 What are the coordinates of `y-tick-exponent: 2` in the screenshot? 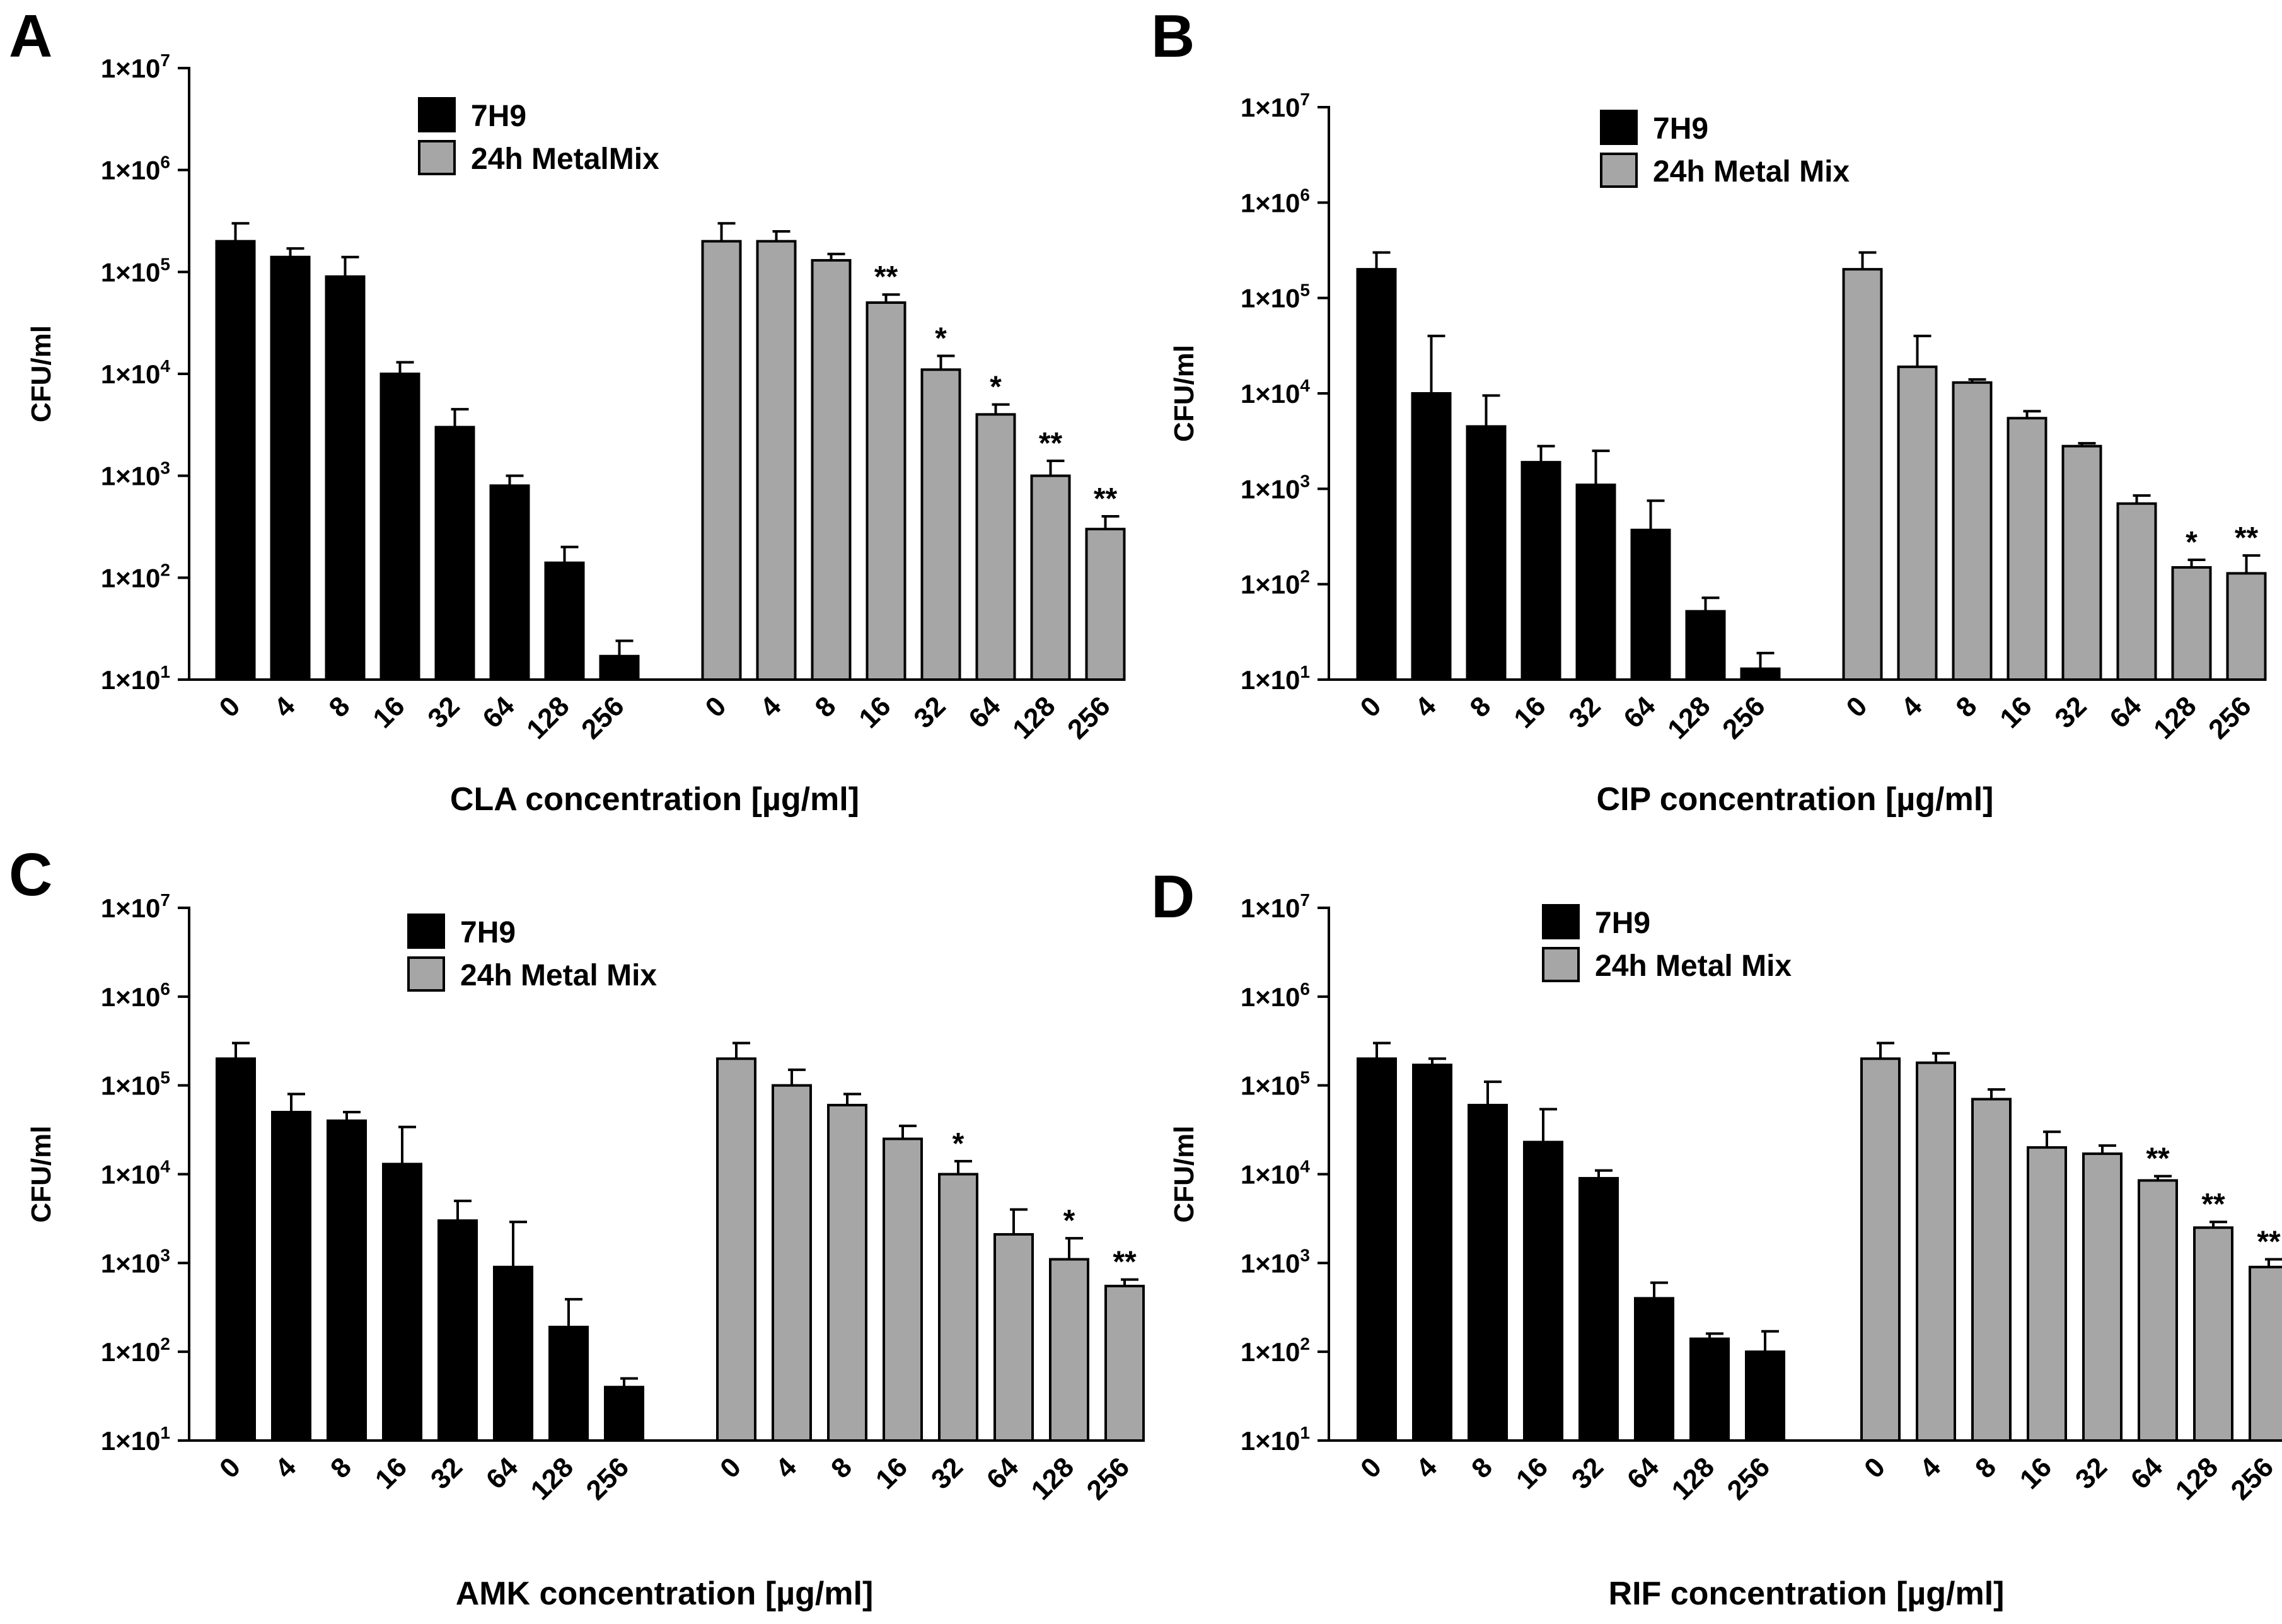 It's located at (165, 570).